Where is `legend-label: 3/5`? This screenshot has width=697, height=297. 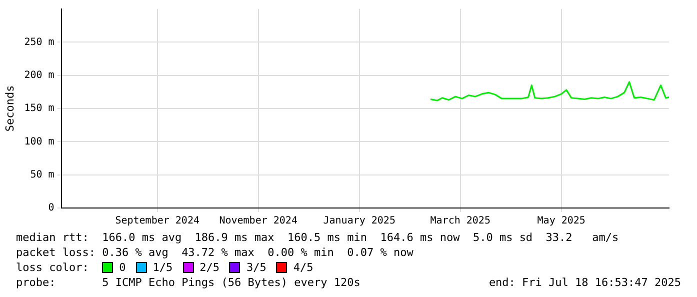 legend-label: 3/5 is located at coordinates (256, 267).